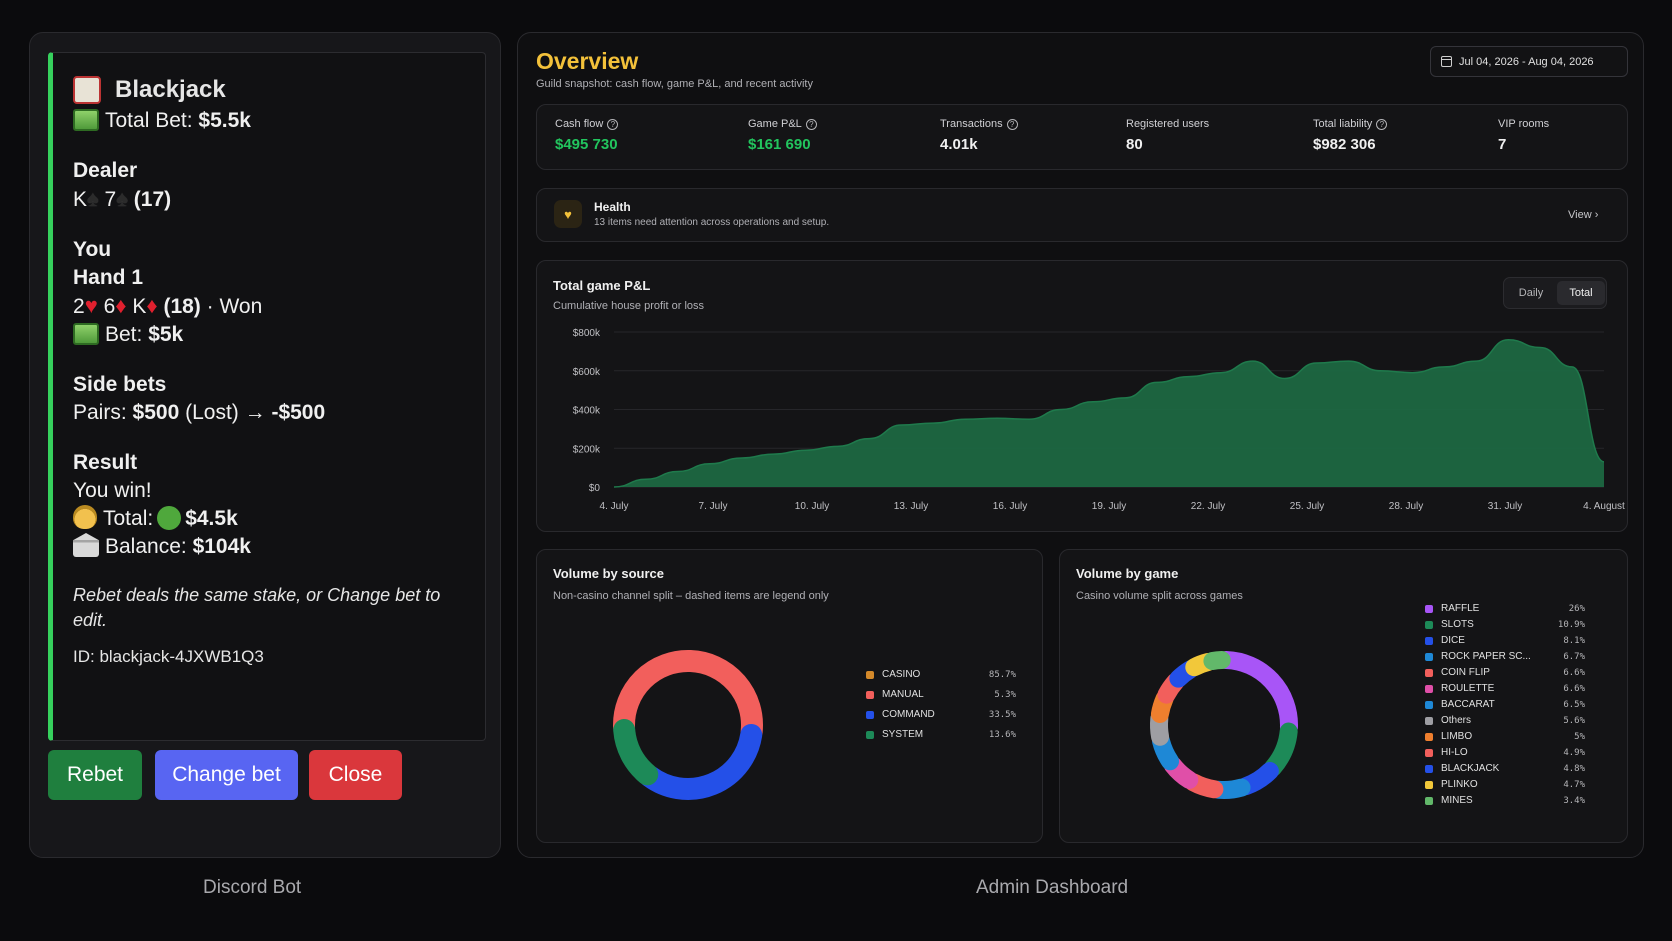 Image resolution: width=1672 pixels, height=941 pixels. I want to click on total-line: Total: $4.5k, so click(268, 519).